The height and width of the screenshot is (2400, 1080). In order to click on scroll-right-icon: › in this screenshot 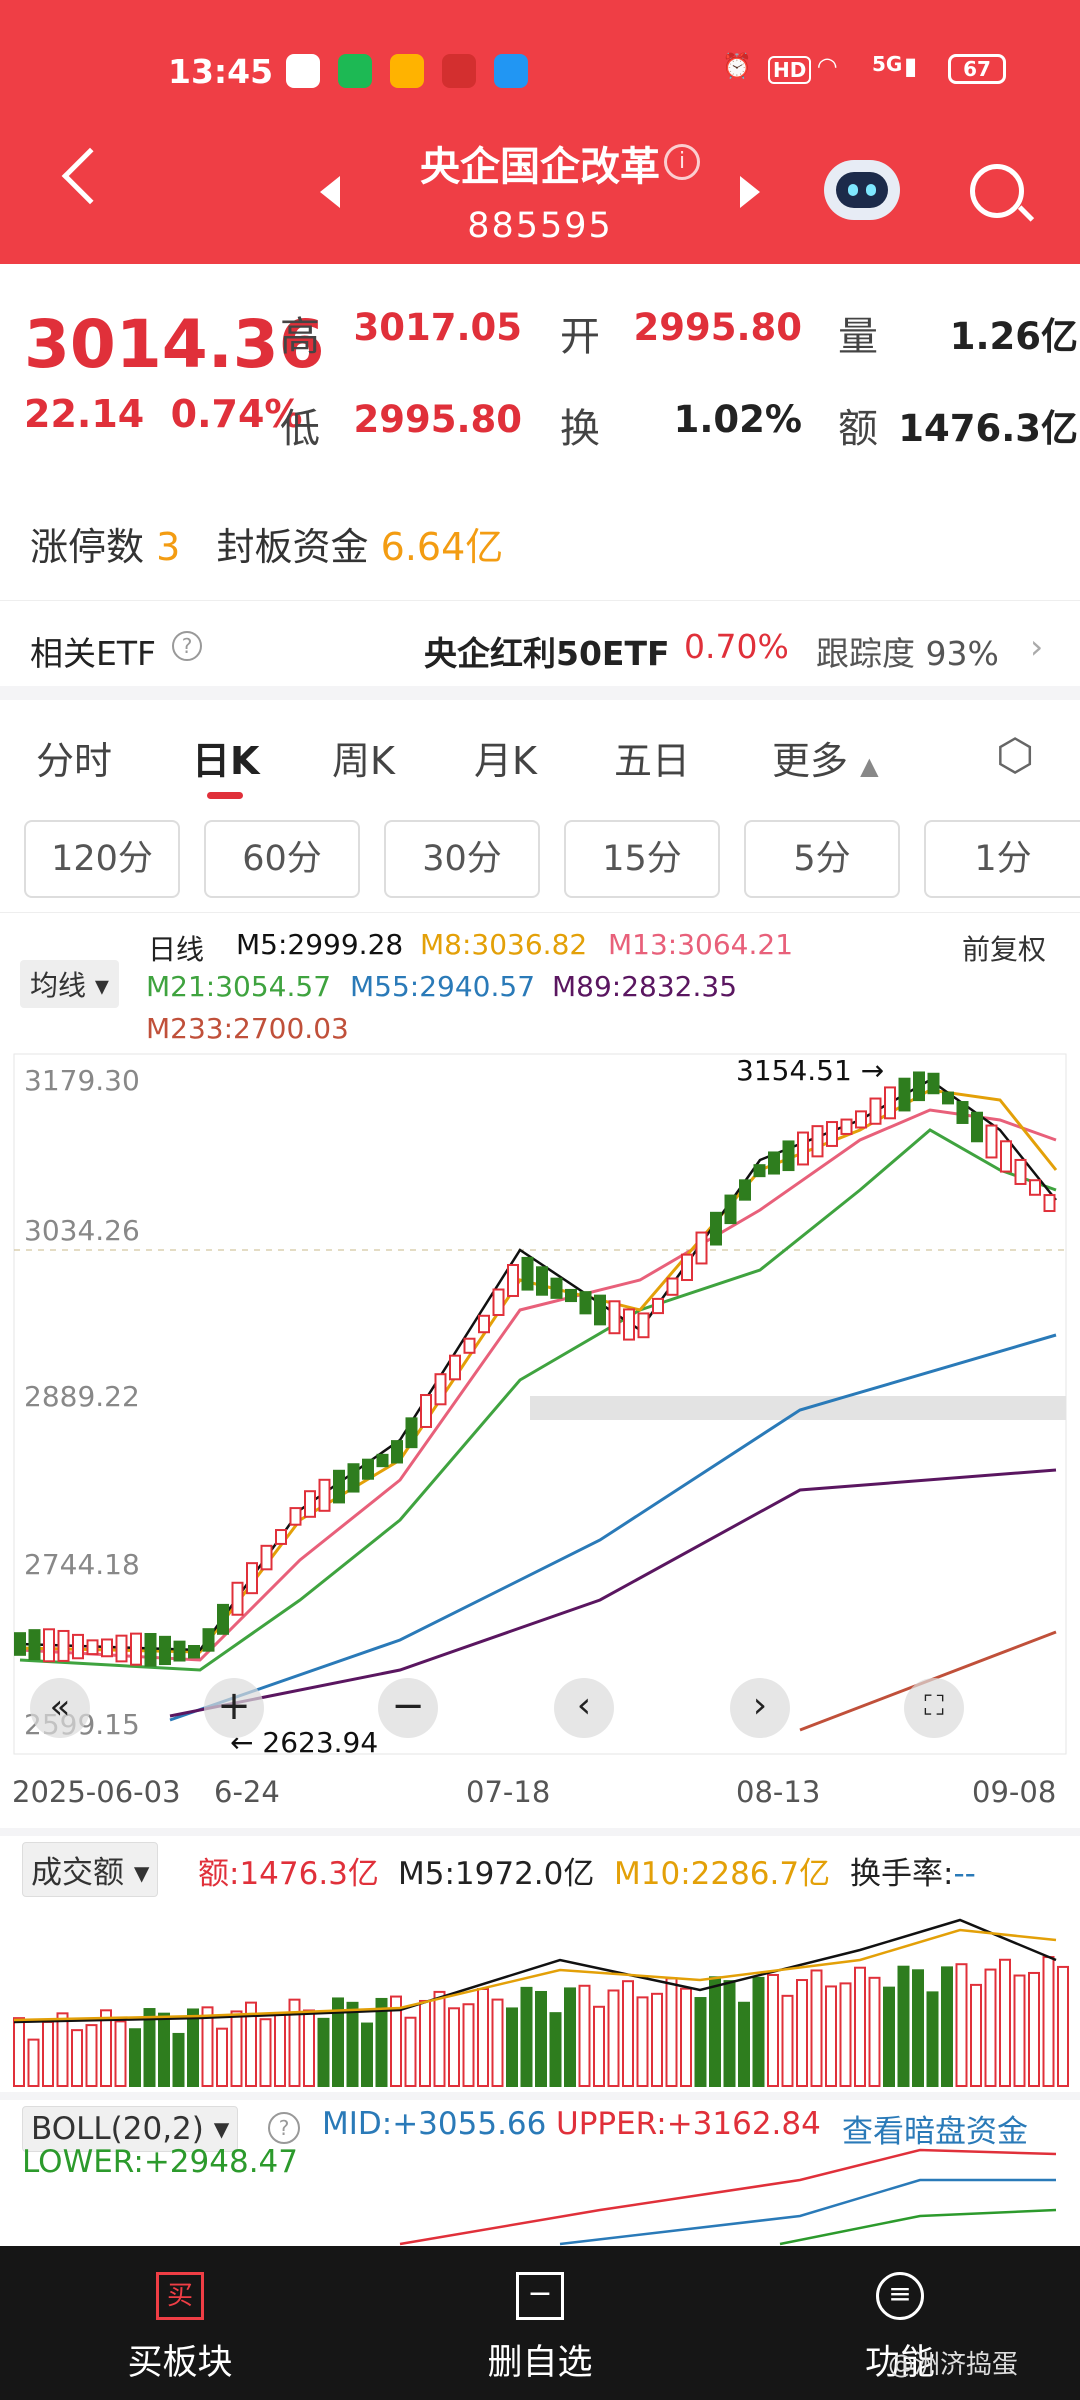, I will do `click(760, 1708)`.